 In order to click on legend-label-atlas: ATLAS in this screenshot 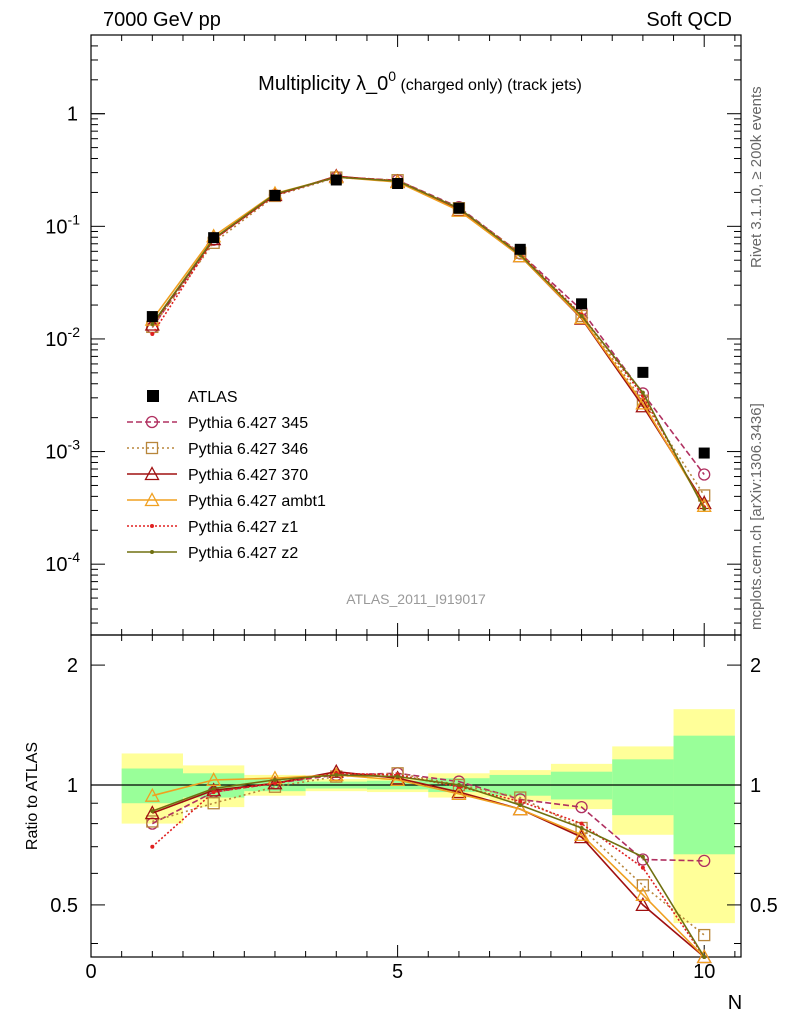, I will do `click(213, 397)`.